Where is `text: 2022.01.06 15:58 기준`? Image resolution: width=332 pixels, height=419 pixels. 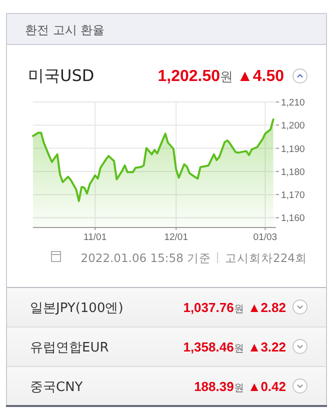 text: 2022.01.06 15:58 기준 is located at coordinates (146, 258).